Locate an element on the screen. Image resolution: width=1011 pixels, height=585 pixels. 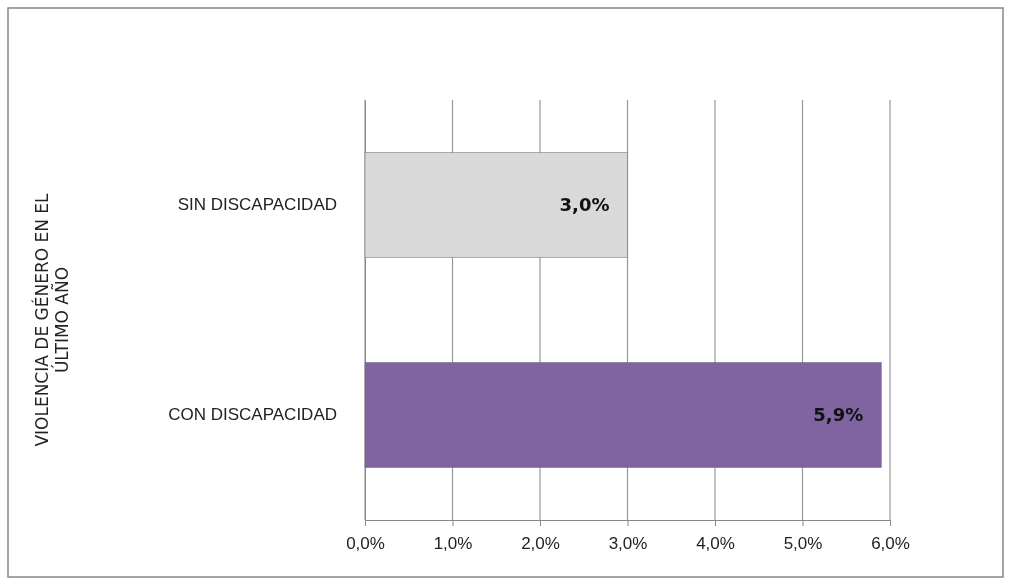
x-tick-label: 3,0% is located at coordinates (628, 544).